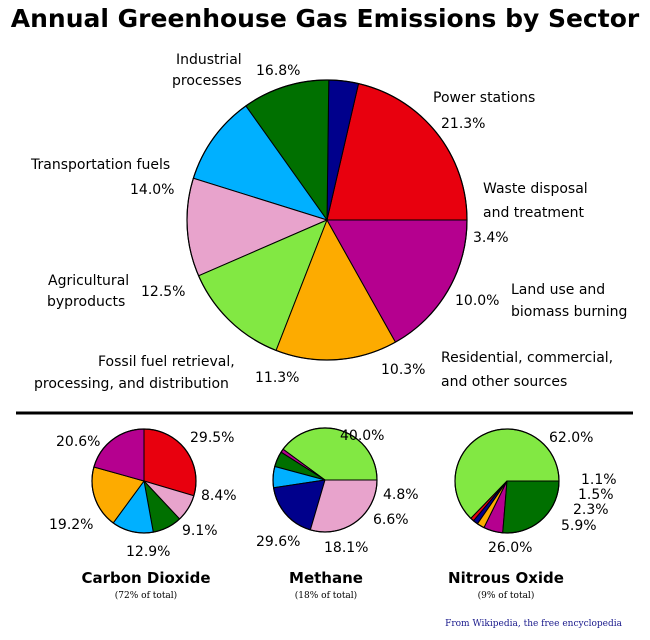  Describe the element at coordinates (163, 292) in the screenshot. I see `pct-agri: 12.5%` at that location.